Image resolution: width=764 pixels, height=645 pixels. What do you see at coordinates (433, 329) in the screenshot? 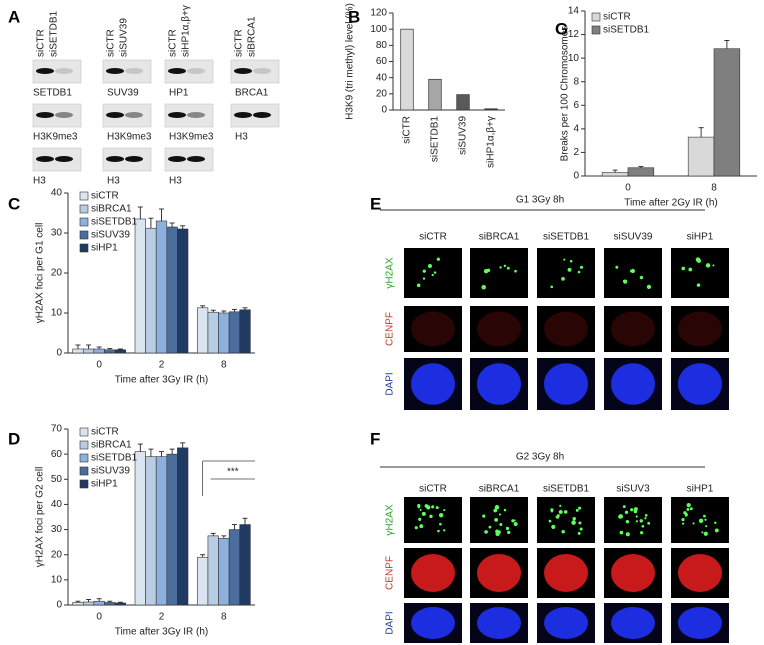
I see `cenpf-signal` at bounding box center [433, 329].